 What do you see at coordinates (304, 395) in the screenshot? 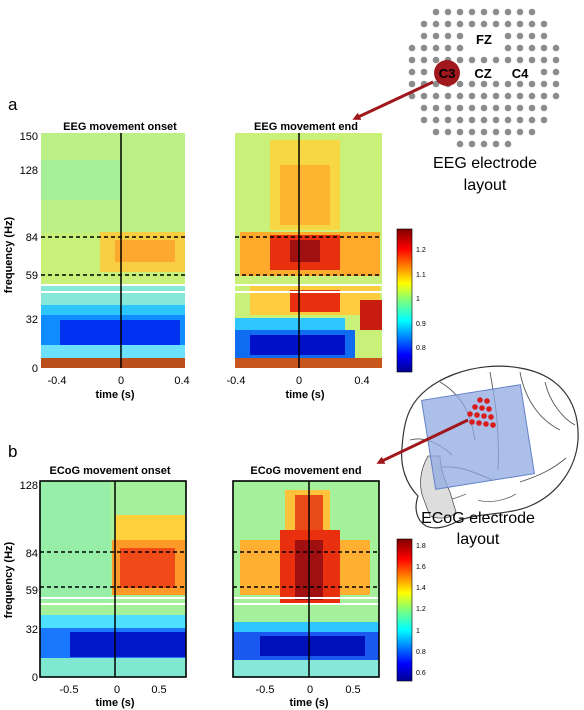
I see `panel-a-right-xlabel: time (s)` at bounding box center [304, 395].